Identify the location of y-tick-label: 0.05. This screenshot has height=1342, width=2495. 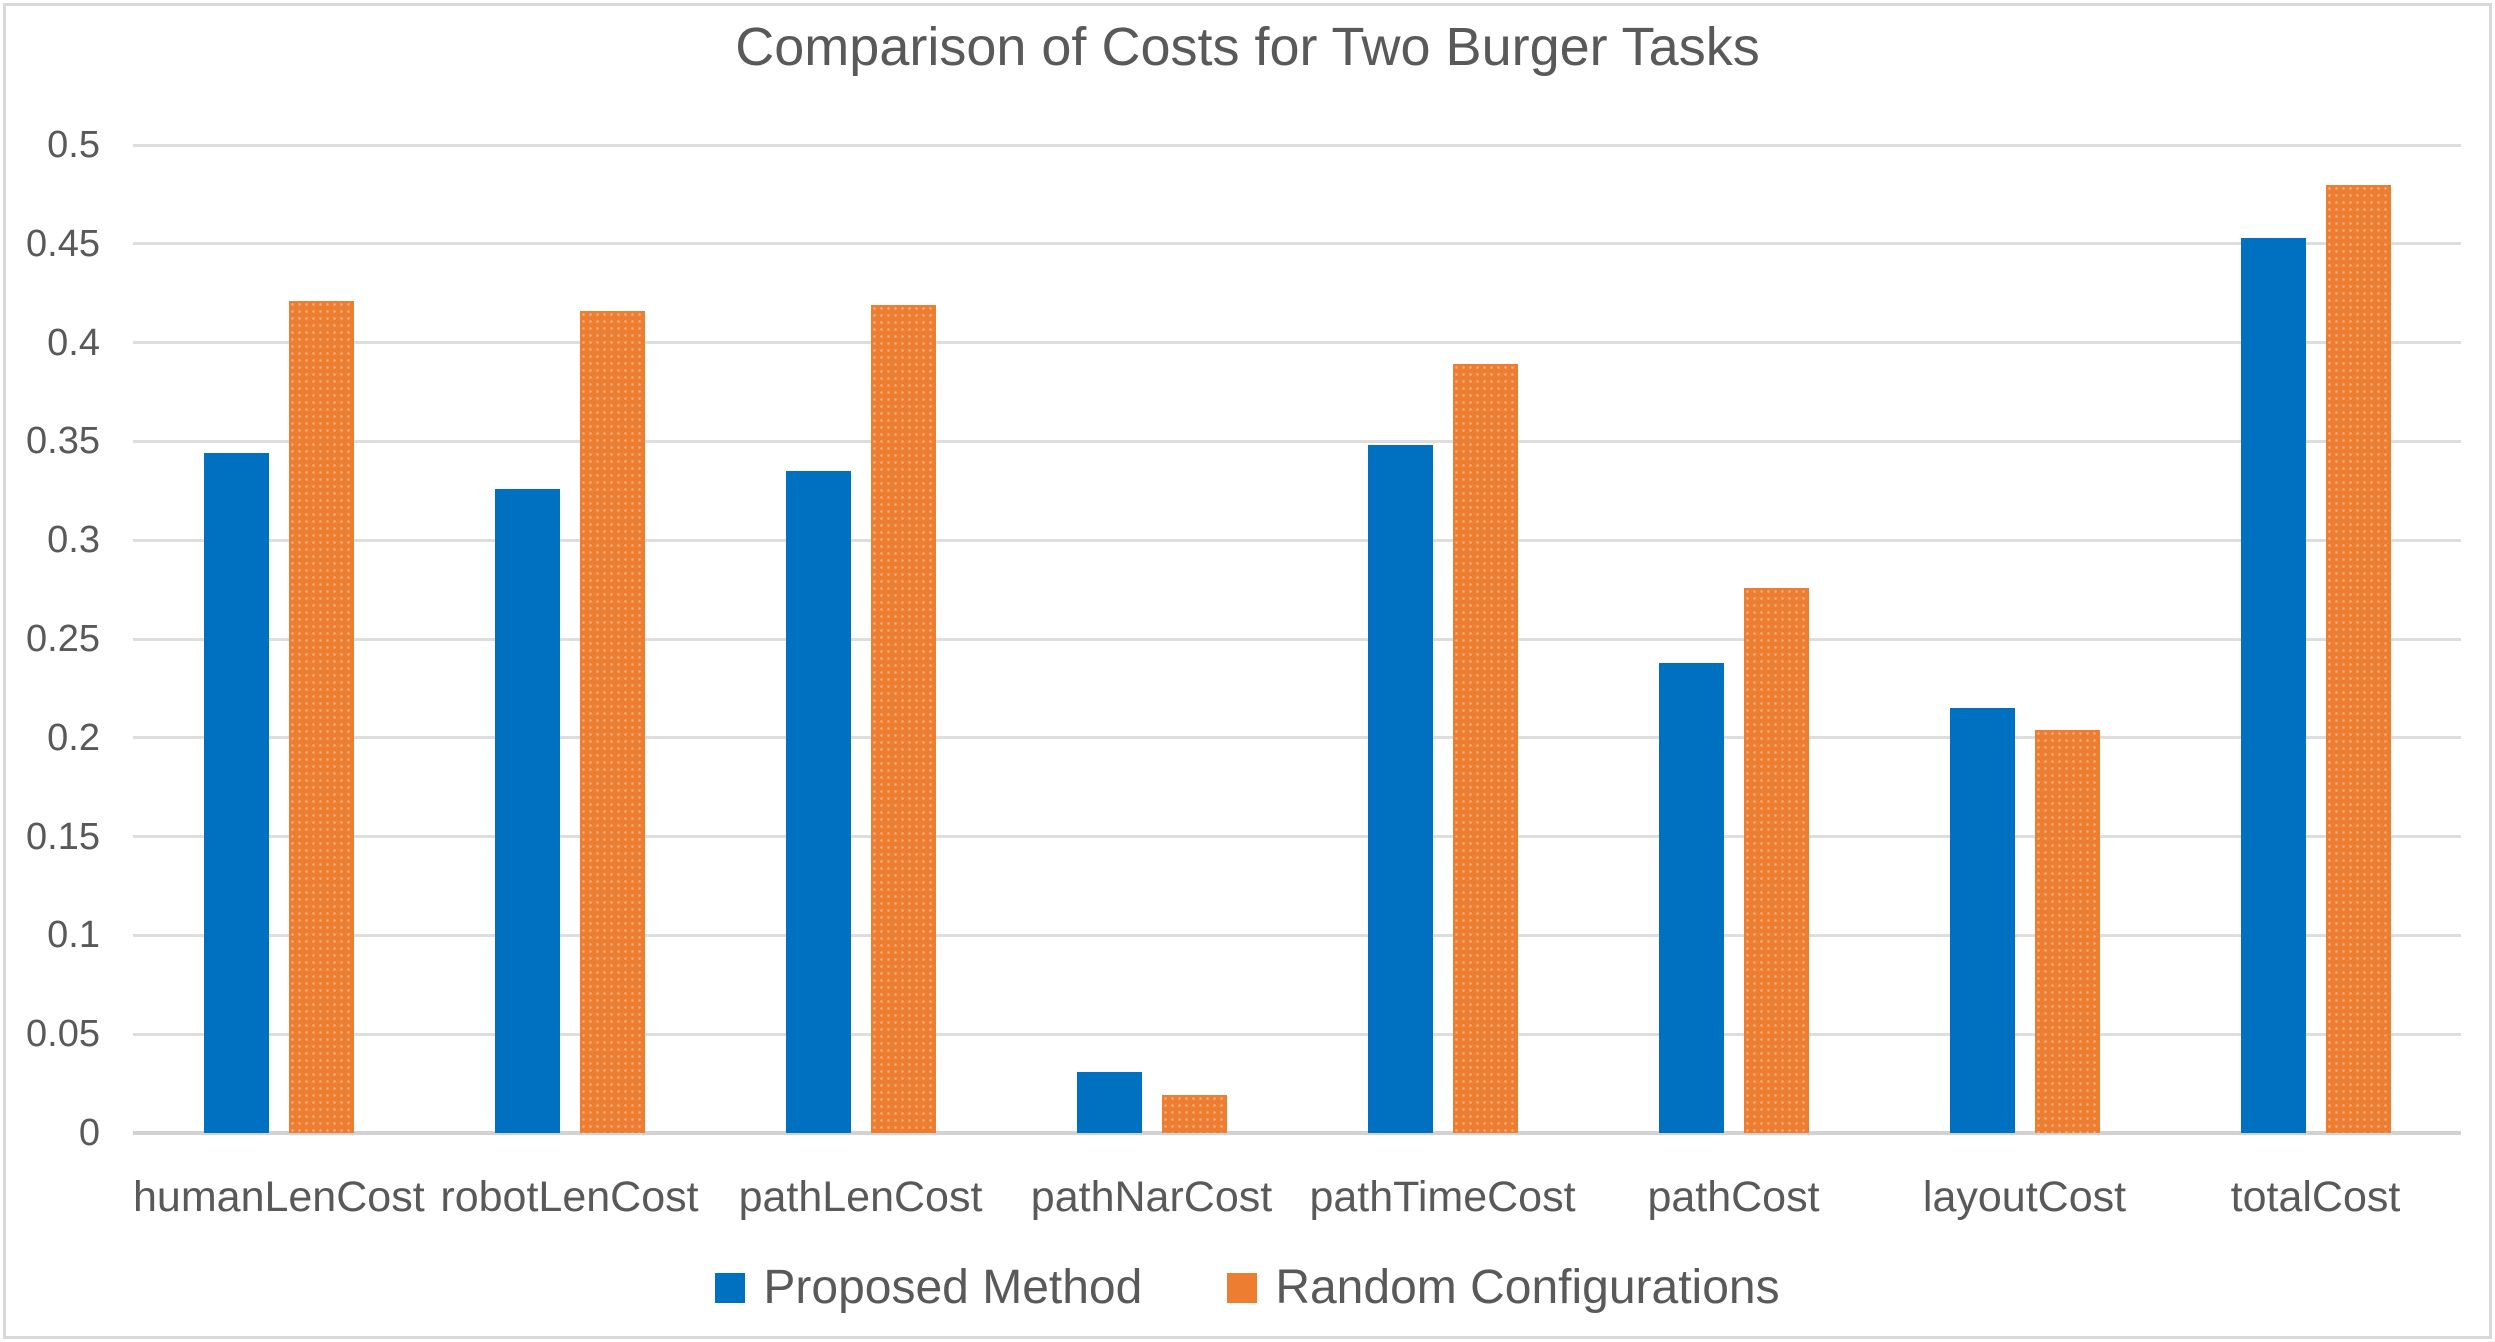
(63, 1034).